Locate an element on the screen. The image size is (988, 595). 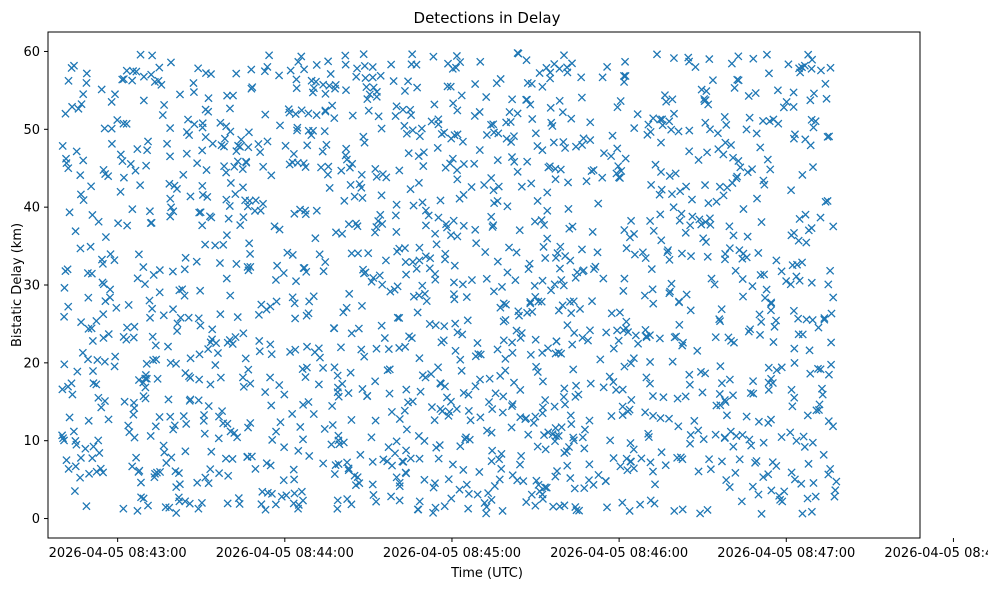
y-tick-label: 0 is located at coordinates (36, 519).